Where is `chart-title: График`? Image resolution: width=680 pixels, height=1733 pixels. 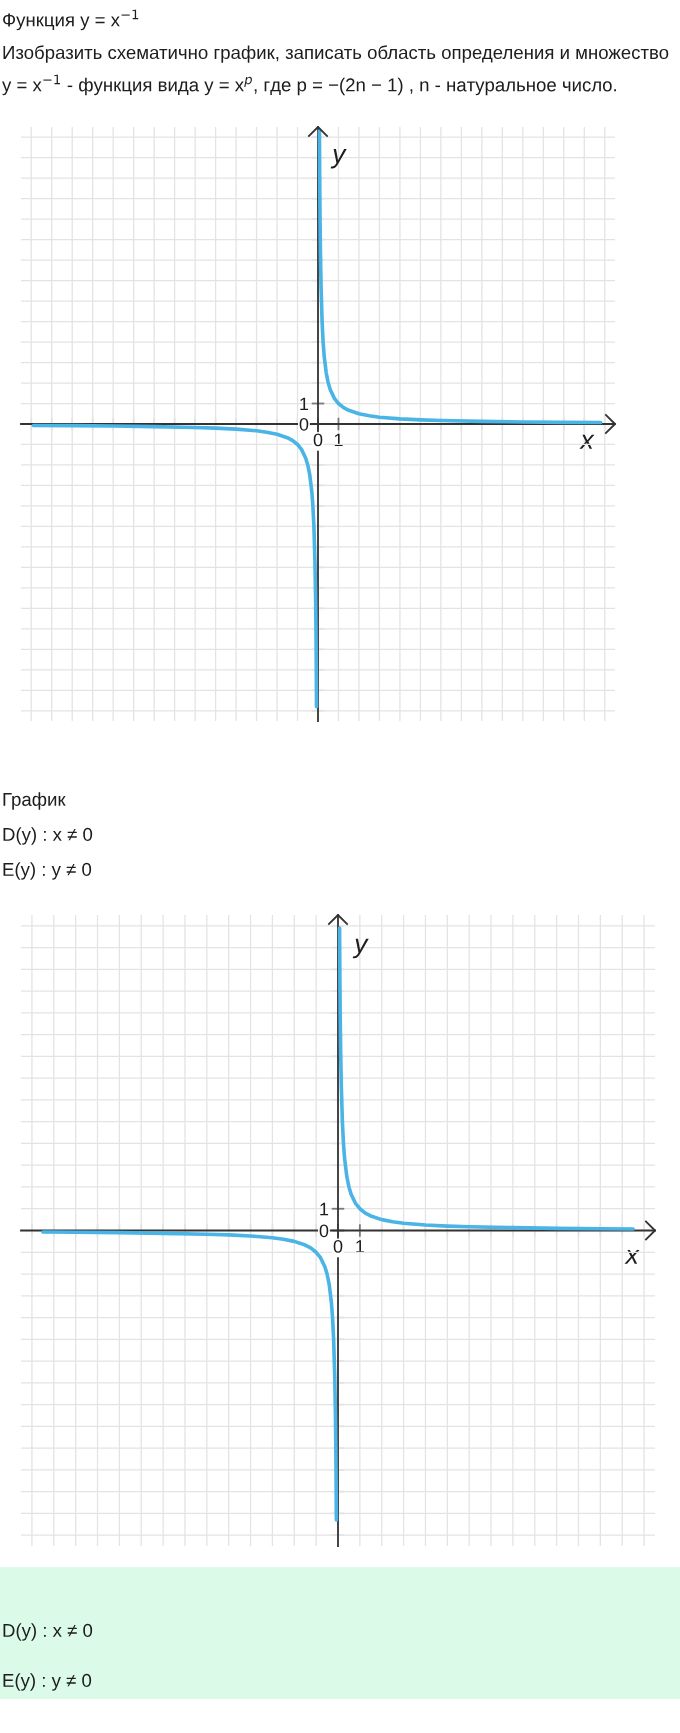
chart-title: График is located at coordinates (34, 801).